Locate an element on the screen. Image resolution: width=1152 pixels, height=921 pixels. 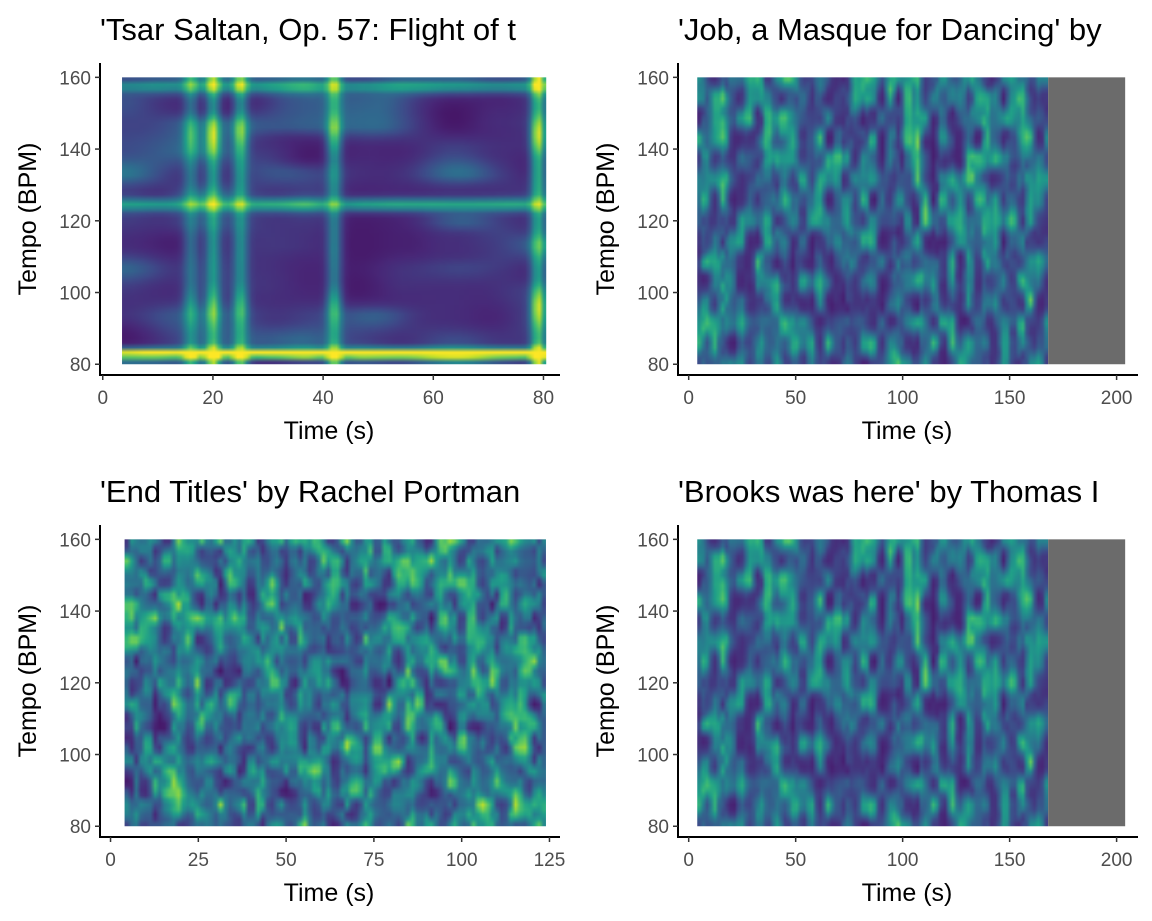
x-tick-label: 60 is located at coordinates (433, 398).